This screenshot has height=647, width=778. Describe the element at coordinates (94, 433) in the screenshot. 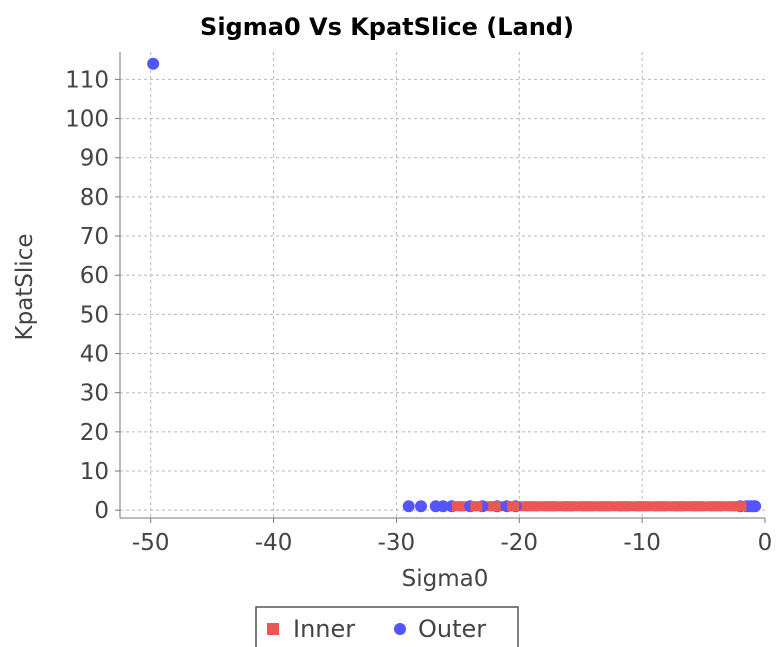

I see `y-tick-label: 20` at that location.